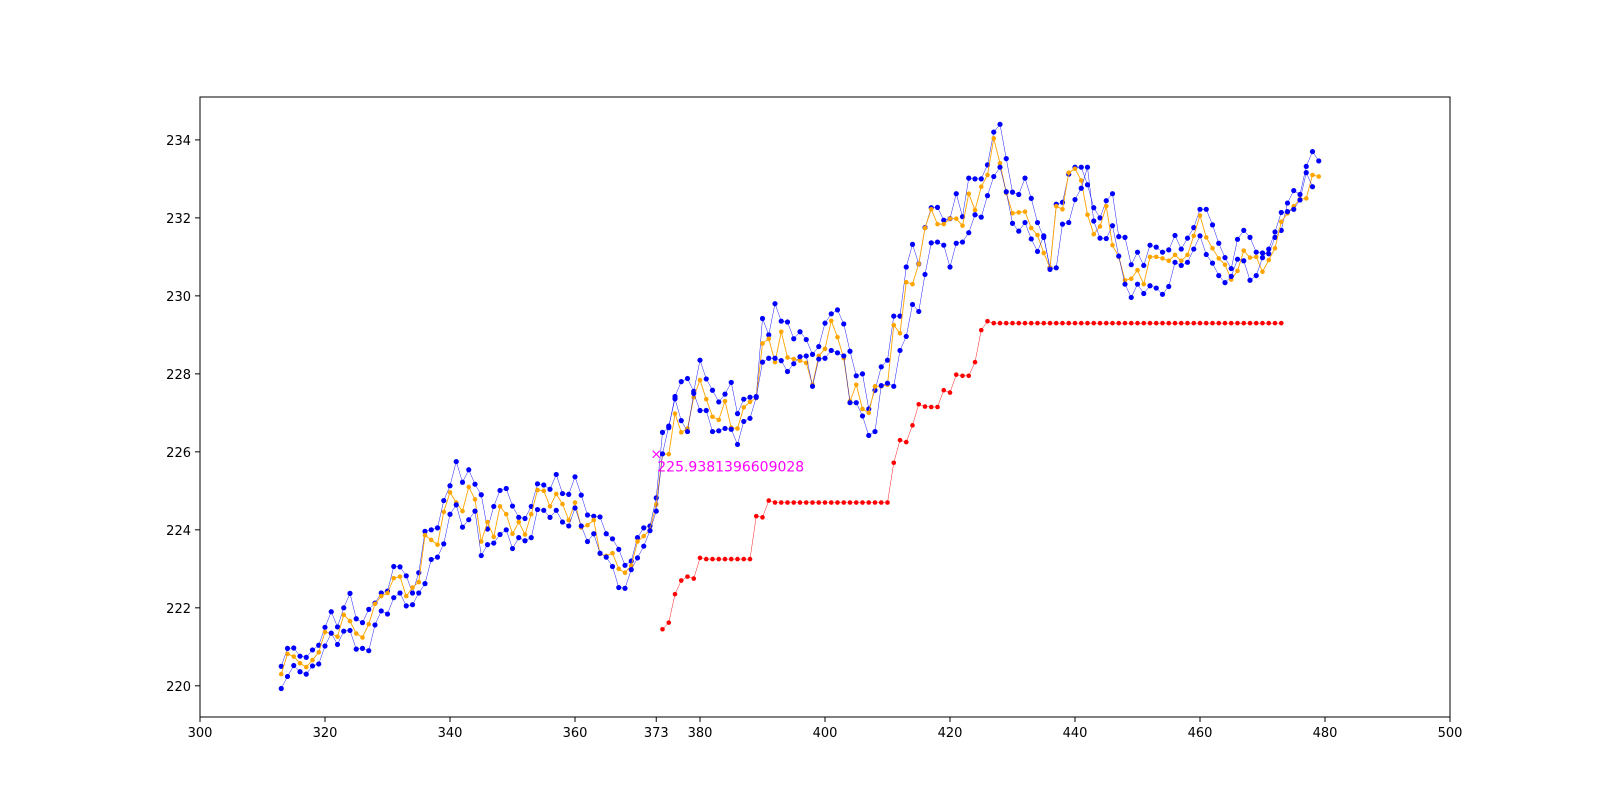  Describe the element at coordinates (450, 733) in the screenshot. I see `x-tick-label: 340` at that location.